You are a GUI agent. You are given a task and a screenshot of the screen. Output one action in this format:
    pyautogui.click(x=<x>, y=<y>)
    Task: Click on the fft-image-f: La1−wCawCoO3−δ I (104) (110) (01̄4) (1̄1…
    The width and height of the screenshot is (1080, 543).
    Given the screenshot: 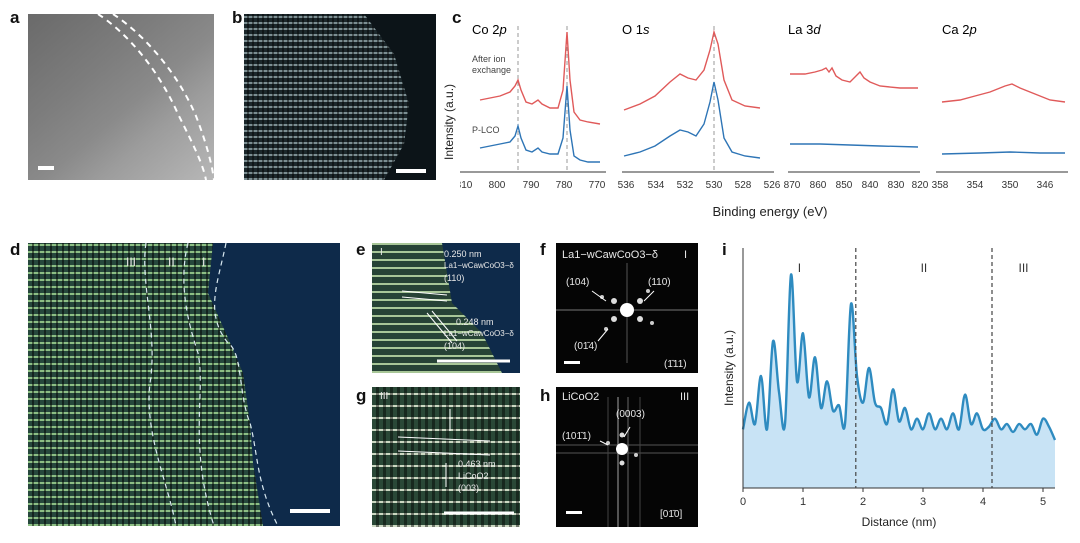 What is the action you would take?
    pyautogui.click(x=627, y=308)
    